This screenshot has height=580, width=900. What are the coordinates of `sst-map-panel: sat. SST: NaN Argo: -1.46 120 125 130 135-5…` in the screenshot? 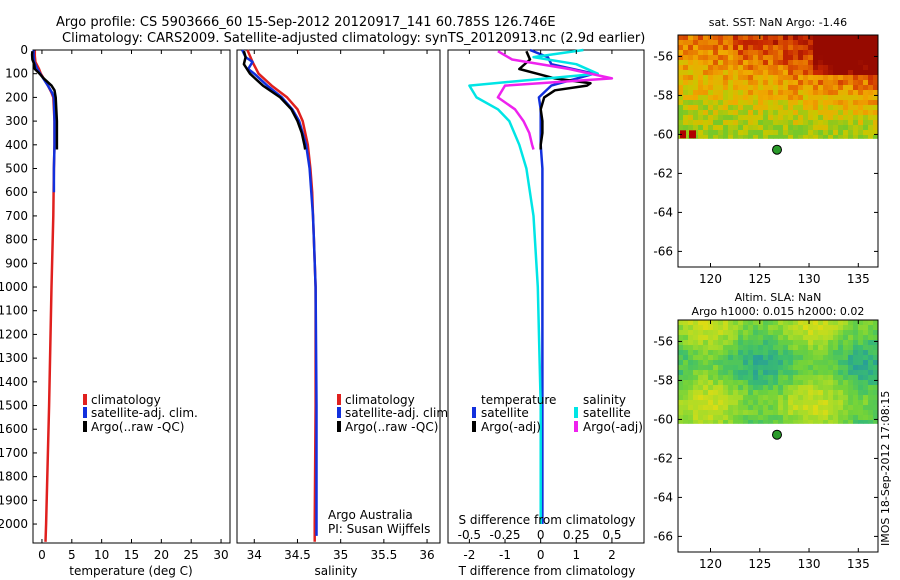 It's located at (766, 151).